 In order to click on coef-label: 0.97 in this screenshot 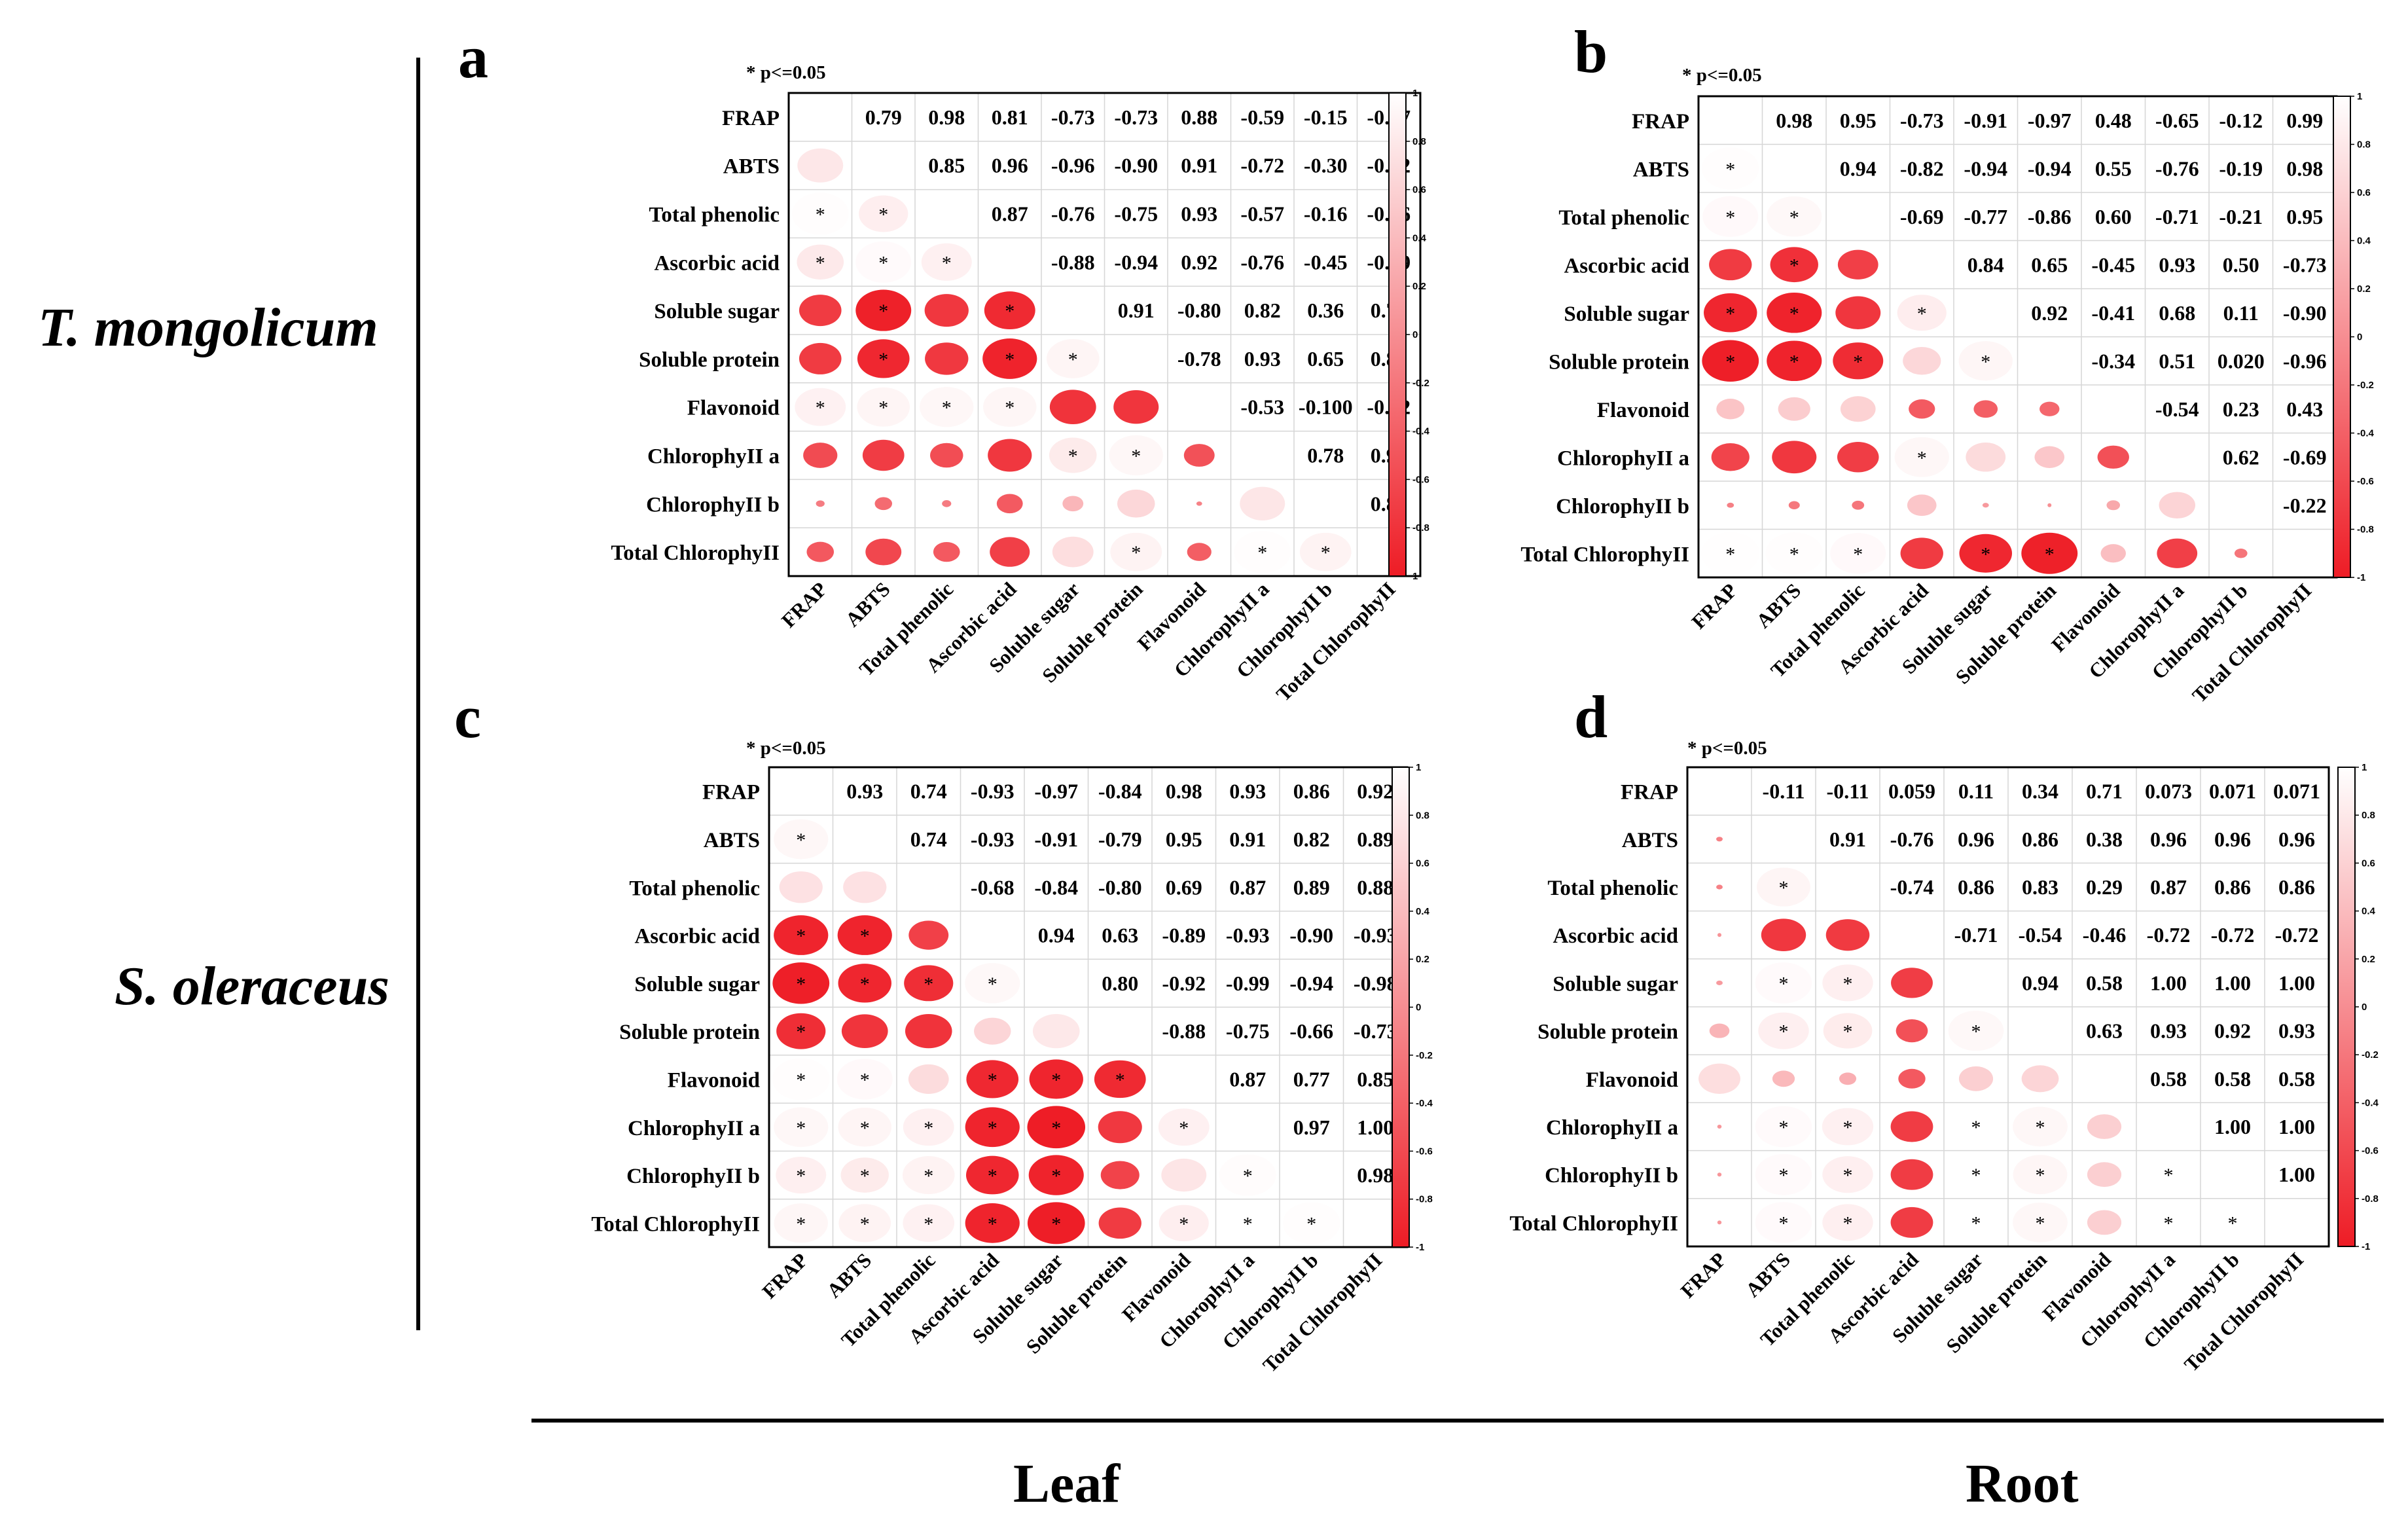, I will do `click(1311, 1127)`.